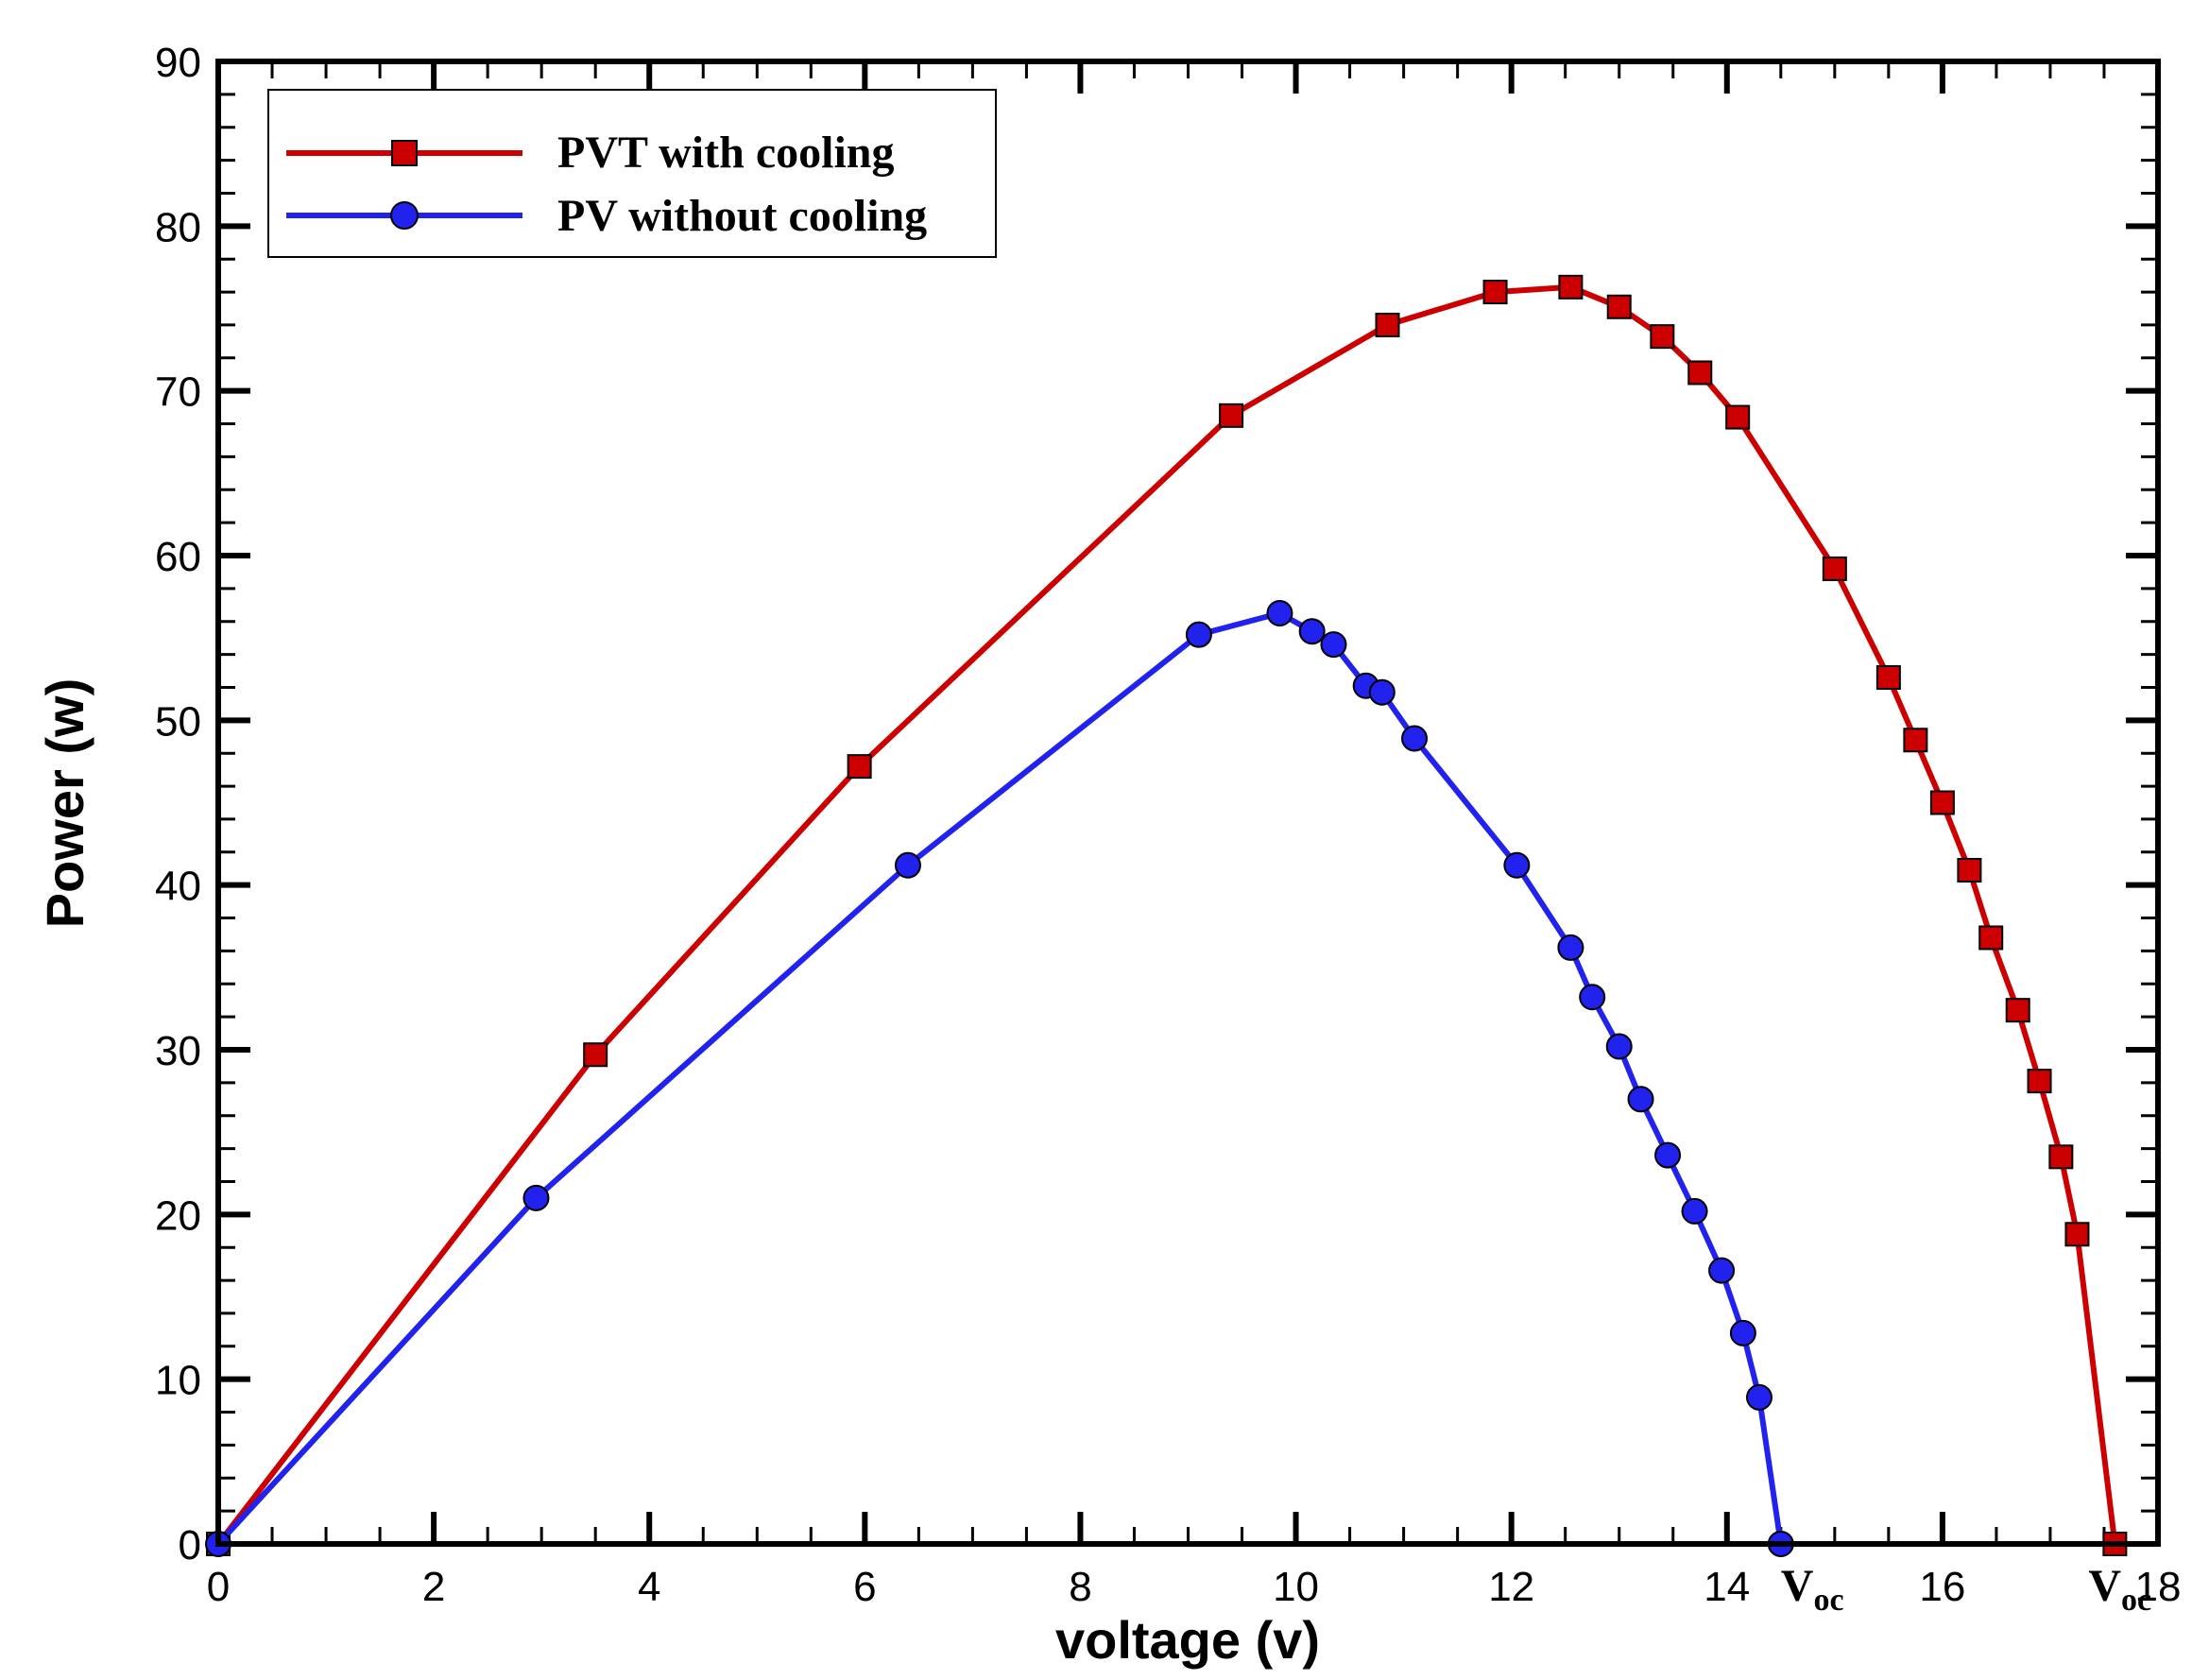 The width and height of the screenshot is (2192, 1680). What do you see at coordinates (178, 1051) in the screenshot?
I see `y-tick-label: 30` at bounding box center [178, 1051].